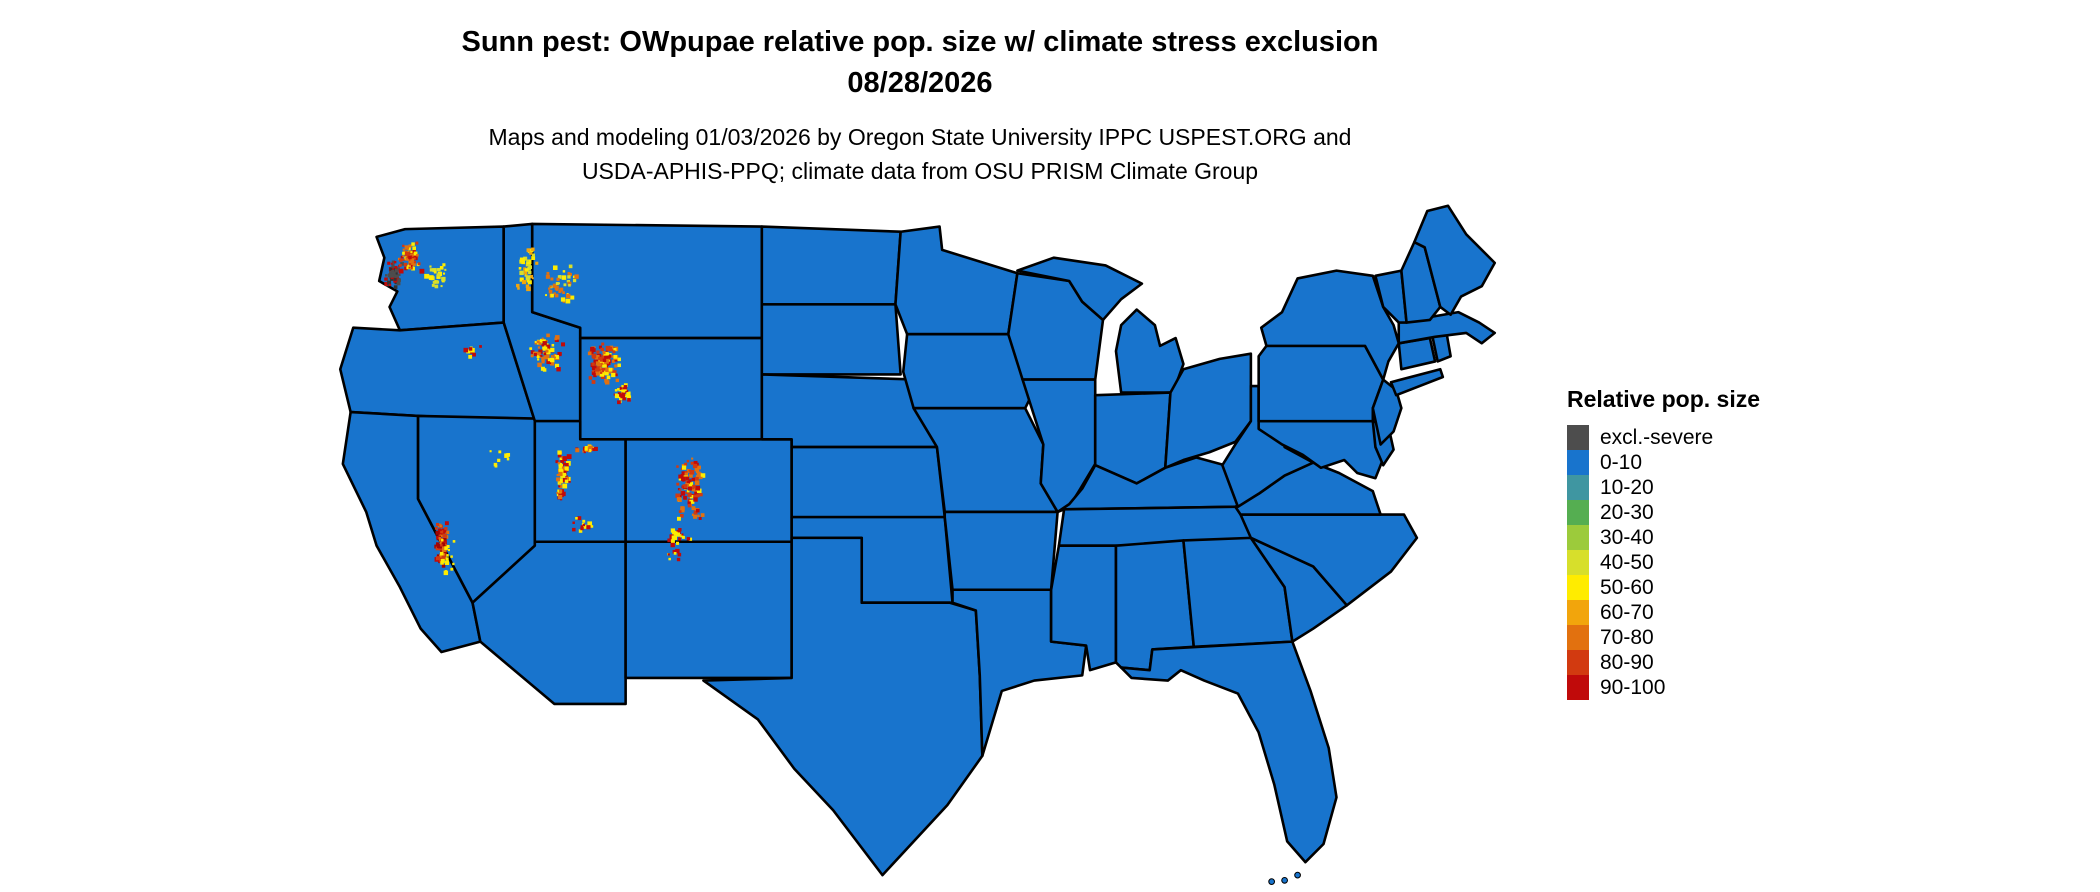 The height and width of the screenshot is (892, 2100). I want to click on legend-label: 90-100, so click(1633, 687).